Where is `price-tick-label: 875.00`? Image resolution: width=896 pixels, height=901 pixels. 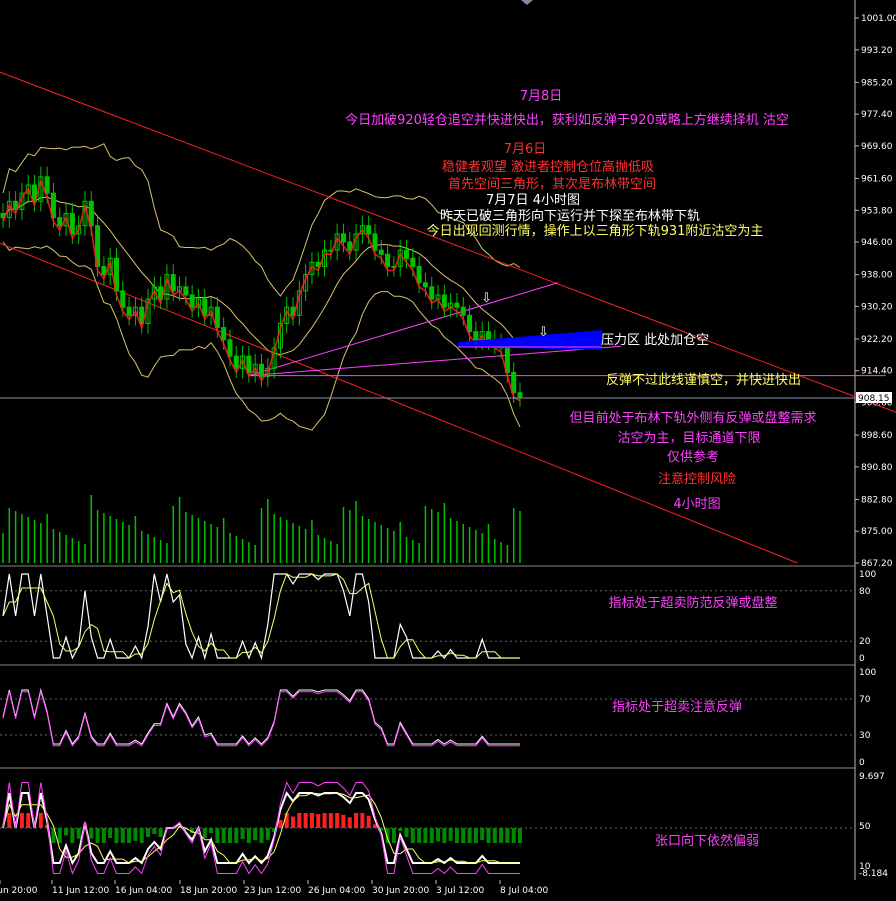 price-tick-label: 875.00 is located at coordinates (877, 532).